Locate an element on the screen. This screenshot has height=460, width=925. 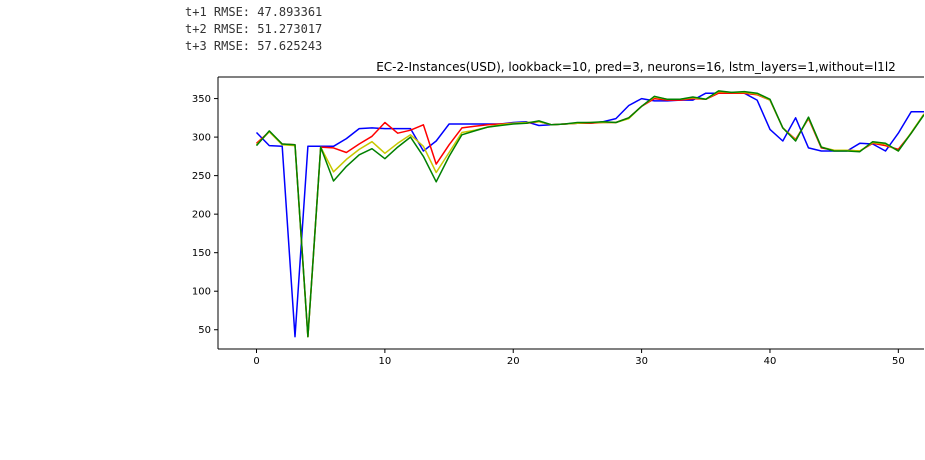
rmse-line-t3: t+3 RMSE: 57.625243 is located at coordinates (254, 46).